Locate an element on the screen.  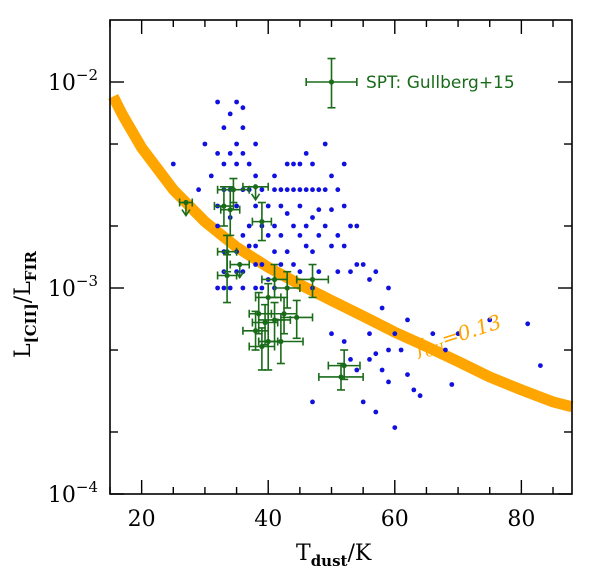
y-axis-label: L[CII]/LFIR is located at coordinates (25, 304).